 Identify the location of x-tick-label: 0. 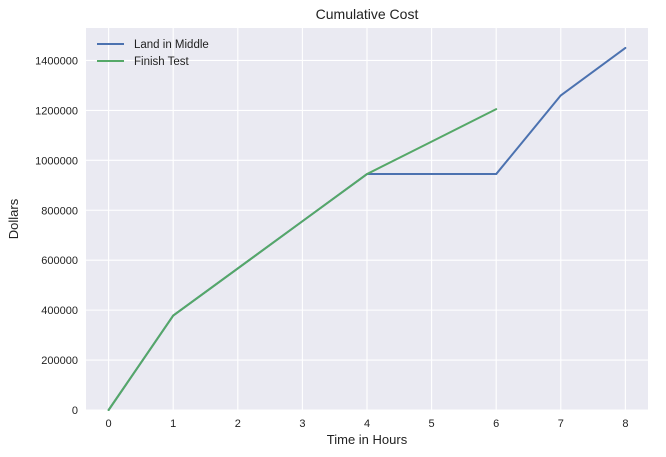
(109, 424).